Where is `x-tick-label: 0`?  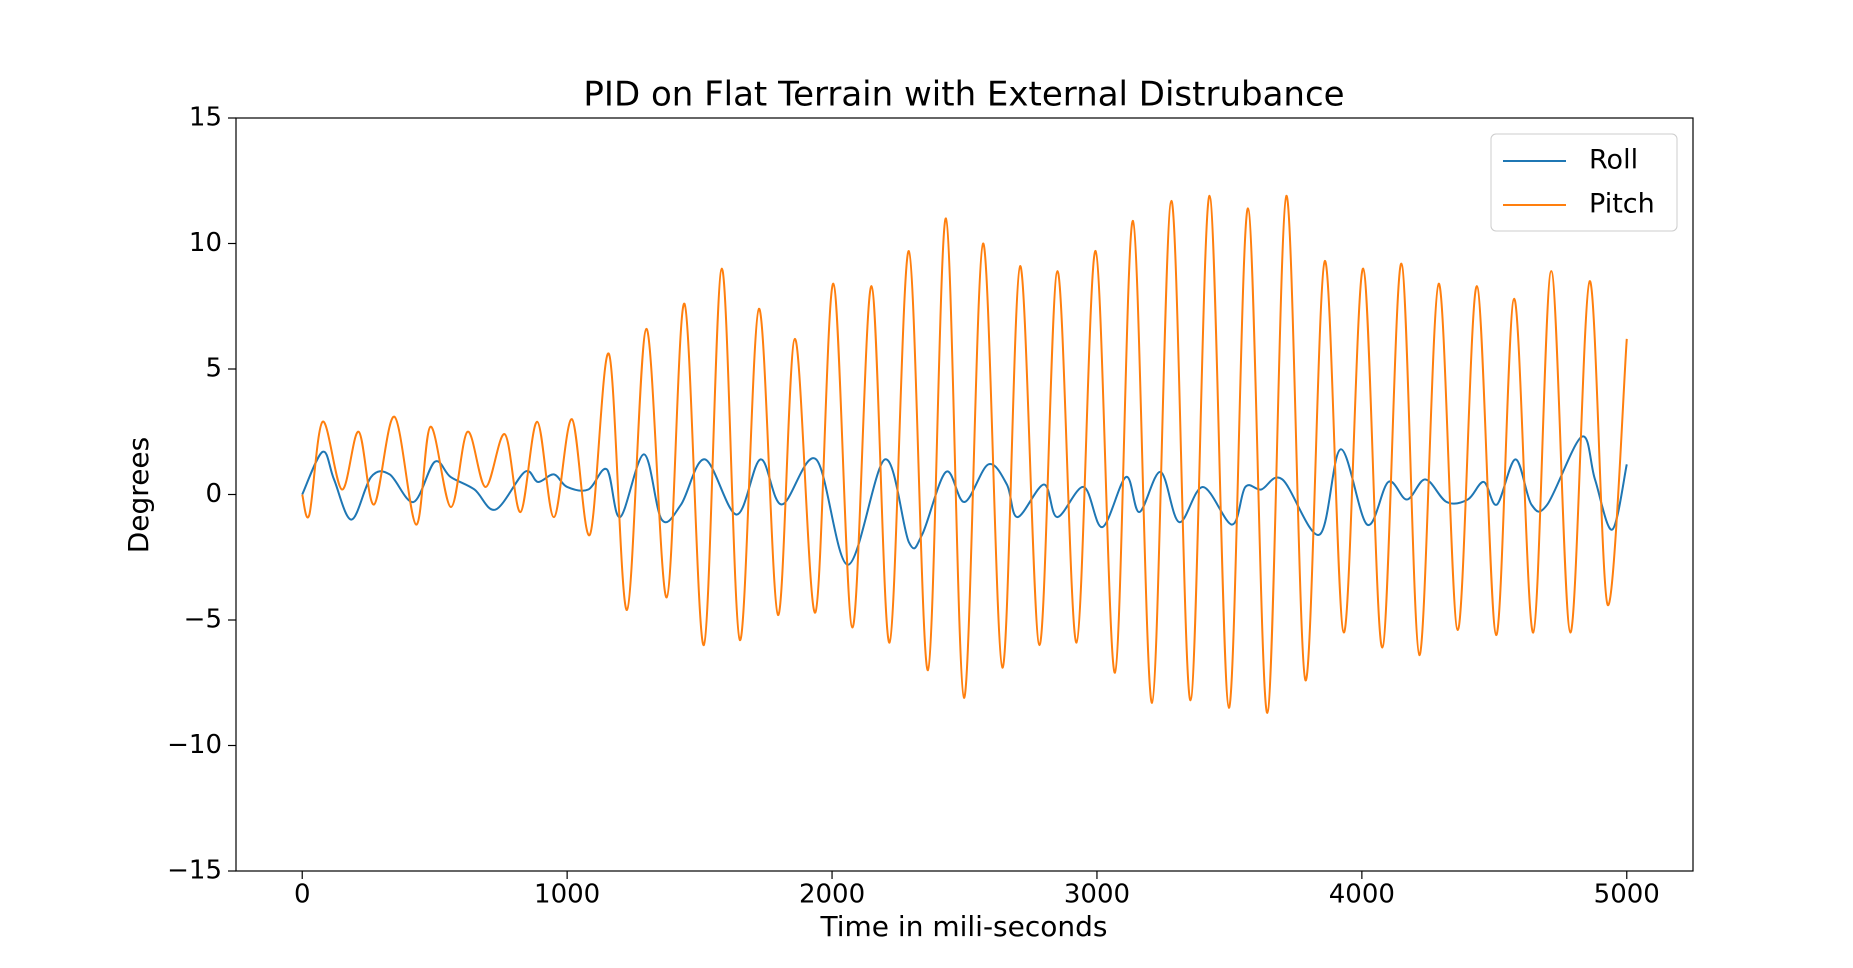
x-tick-label: 0 is located at coordinates (302, 895).